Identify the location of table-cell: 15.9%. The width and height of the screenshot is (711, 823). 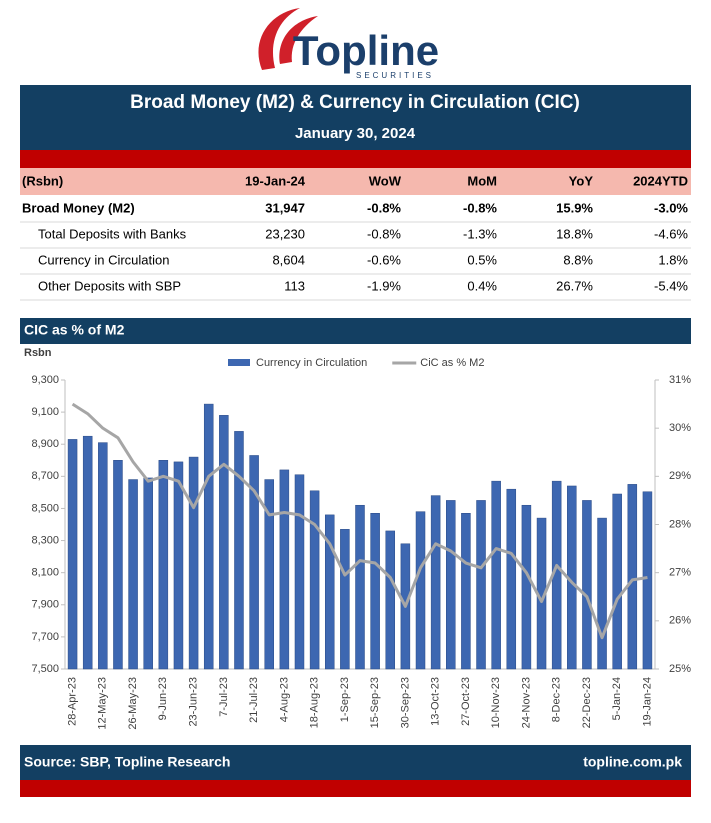
(574, 207).